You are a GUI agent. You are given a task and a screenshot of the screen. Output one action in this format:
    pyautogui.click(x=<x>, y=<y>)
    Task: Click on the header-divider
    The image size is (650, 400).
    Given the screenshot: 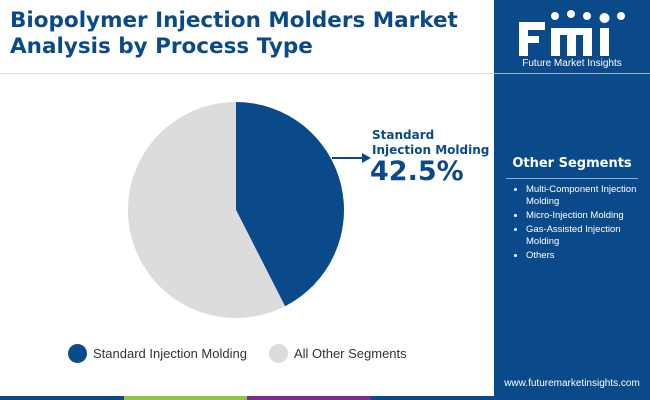 What is the action you would take?
    pyautogui.click(x=247, y=73)
    